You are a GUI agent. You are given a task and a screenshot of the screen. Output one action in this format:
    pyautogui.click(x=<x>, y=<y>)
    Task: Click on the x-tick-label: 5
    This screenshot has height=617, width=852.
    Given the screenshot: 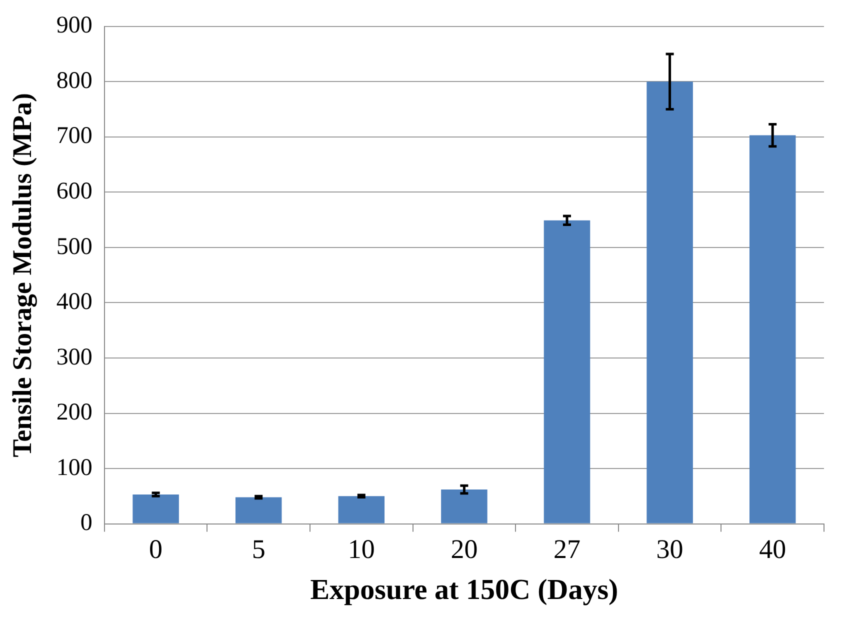 What is the action you would take?
    pyautogui.click(x=259, y=549)
    